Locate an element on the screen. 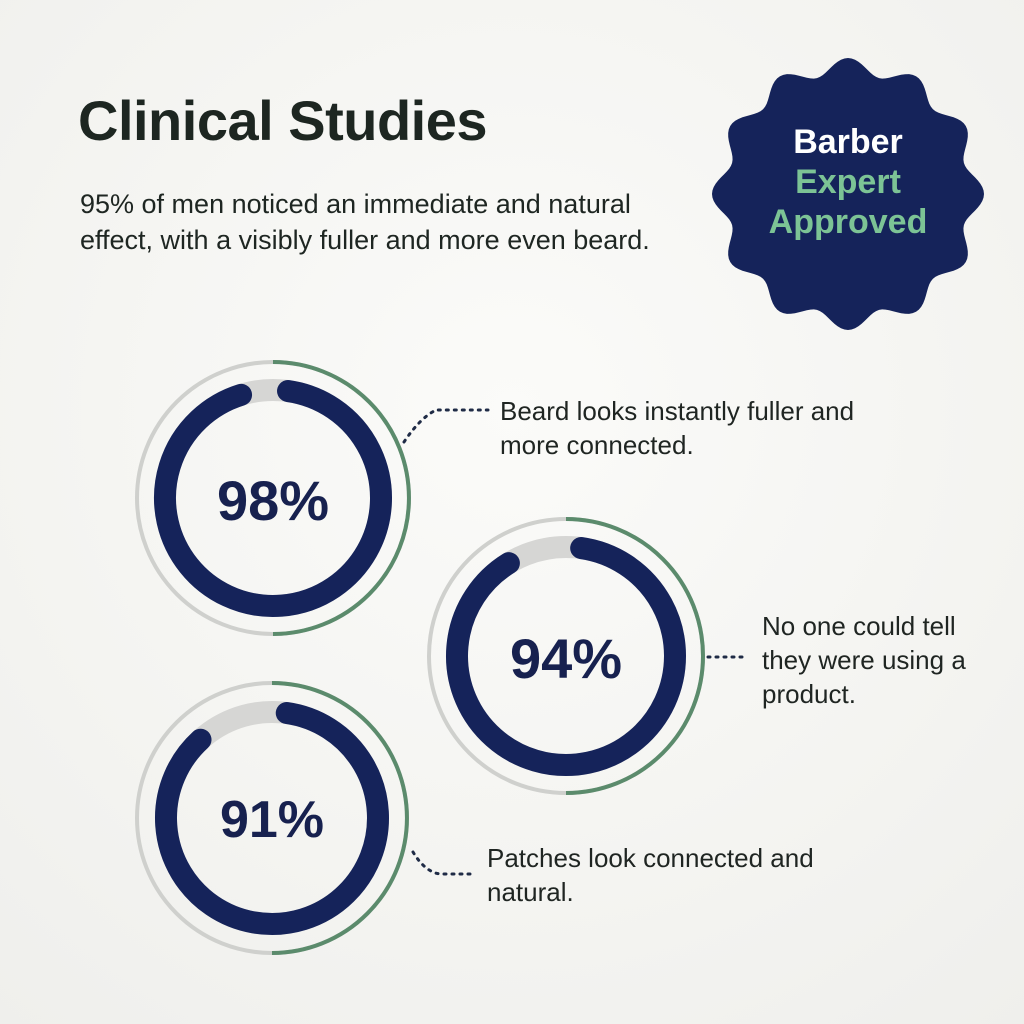  stat-caption-3: Patches look connected and natural. is located at coordinates (650, 875).